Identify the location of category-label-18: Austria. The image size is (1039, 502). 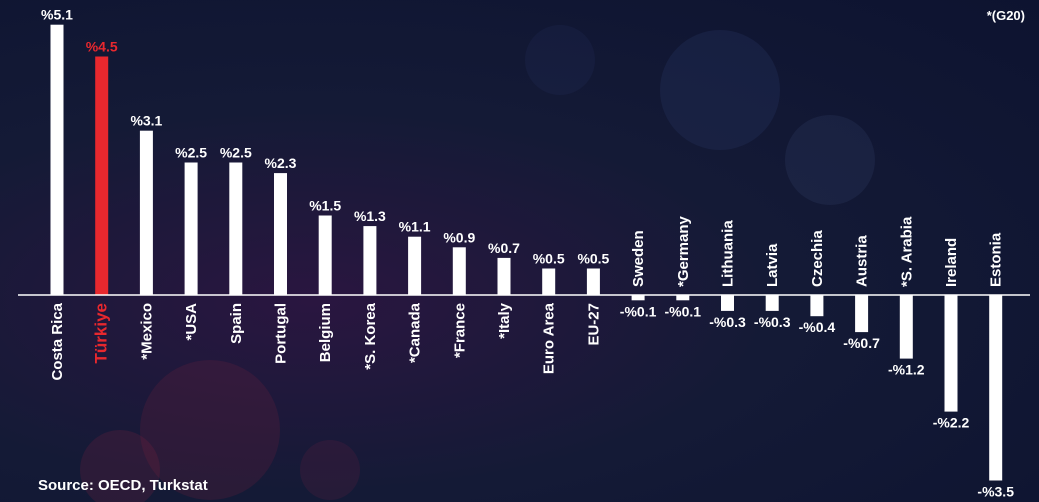
(862, 261).